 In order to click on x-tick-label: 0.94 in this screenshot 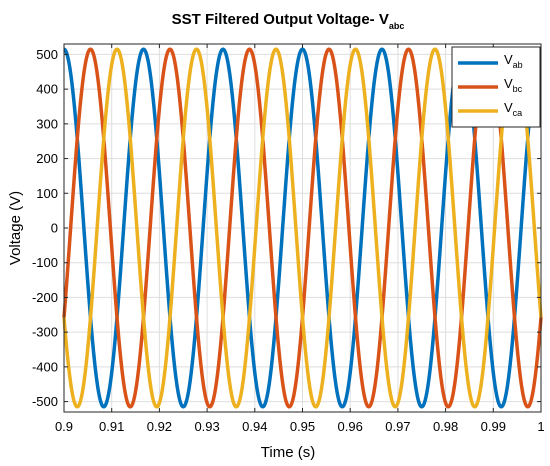, I will do `click(254, 426)`.